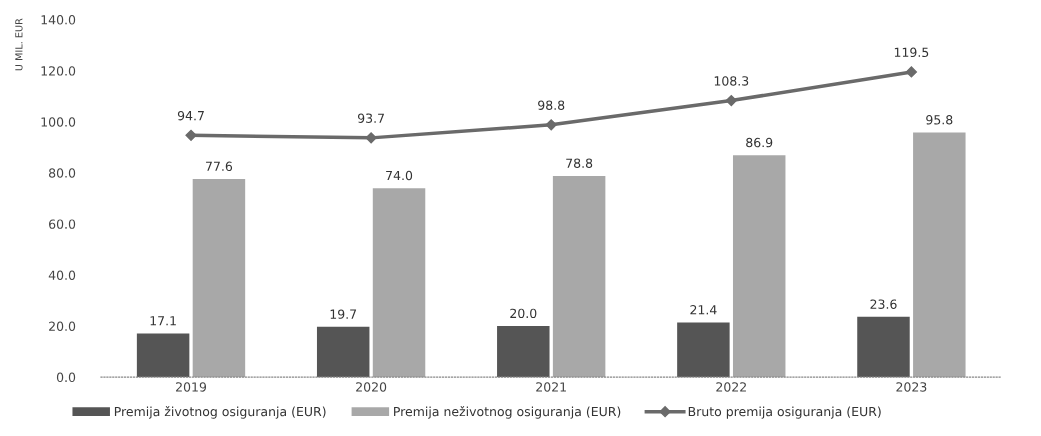 The image size is (1041, 436). I want to click on x-tick-label: 2021, so click(551, 387).